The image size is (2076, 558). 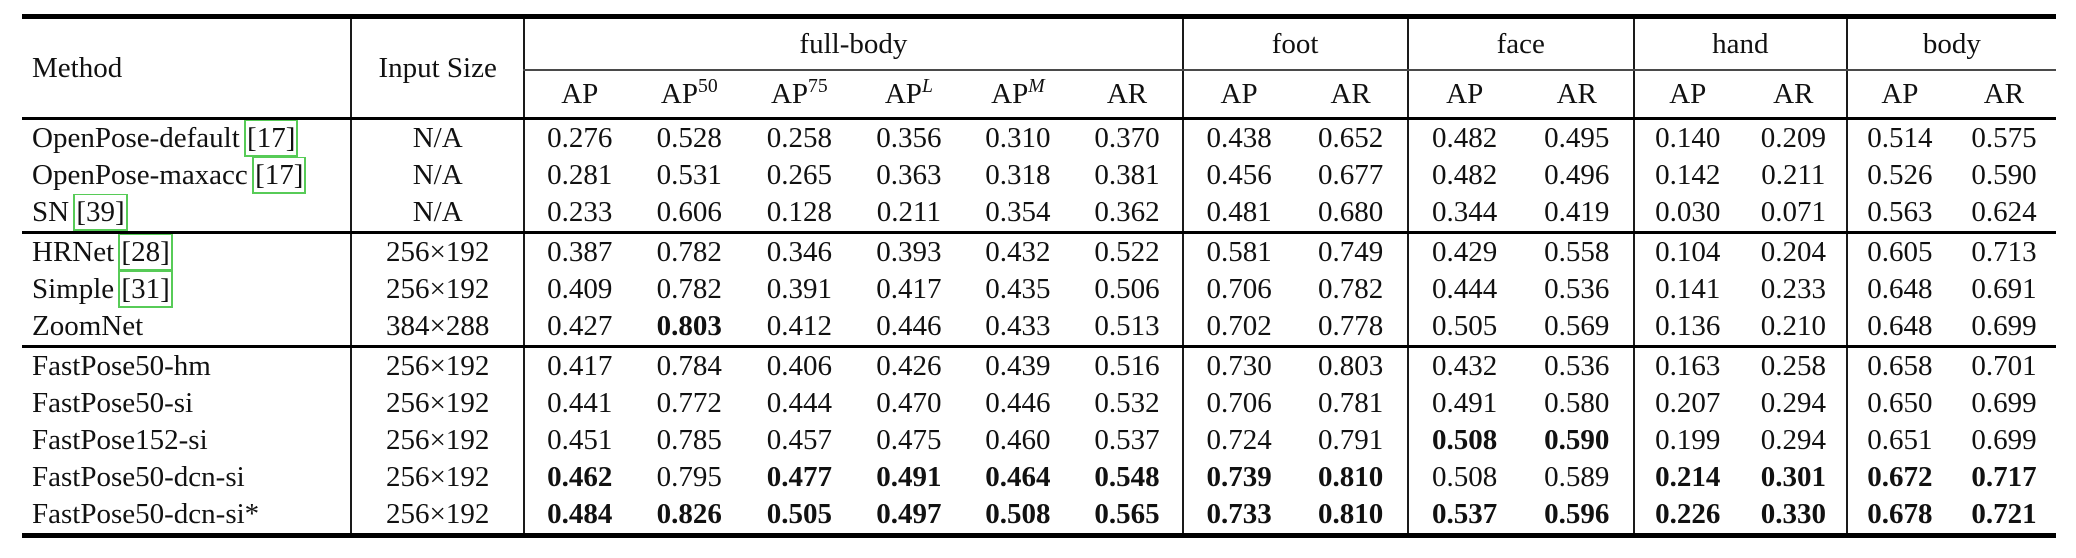 What do you see at coordinates (1018, 95) in the screenshot?
I see `col-header-fullbody-apm: APM` at bounding box center [1018, 95].